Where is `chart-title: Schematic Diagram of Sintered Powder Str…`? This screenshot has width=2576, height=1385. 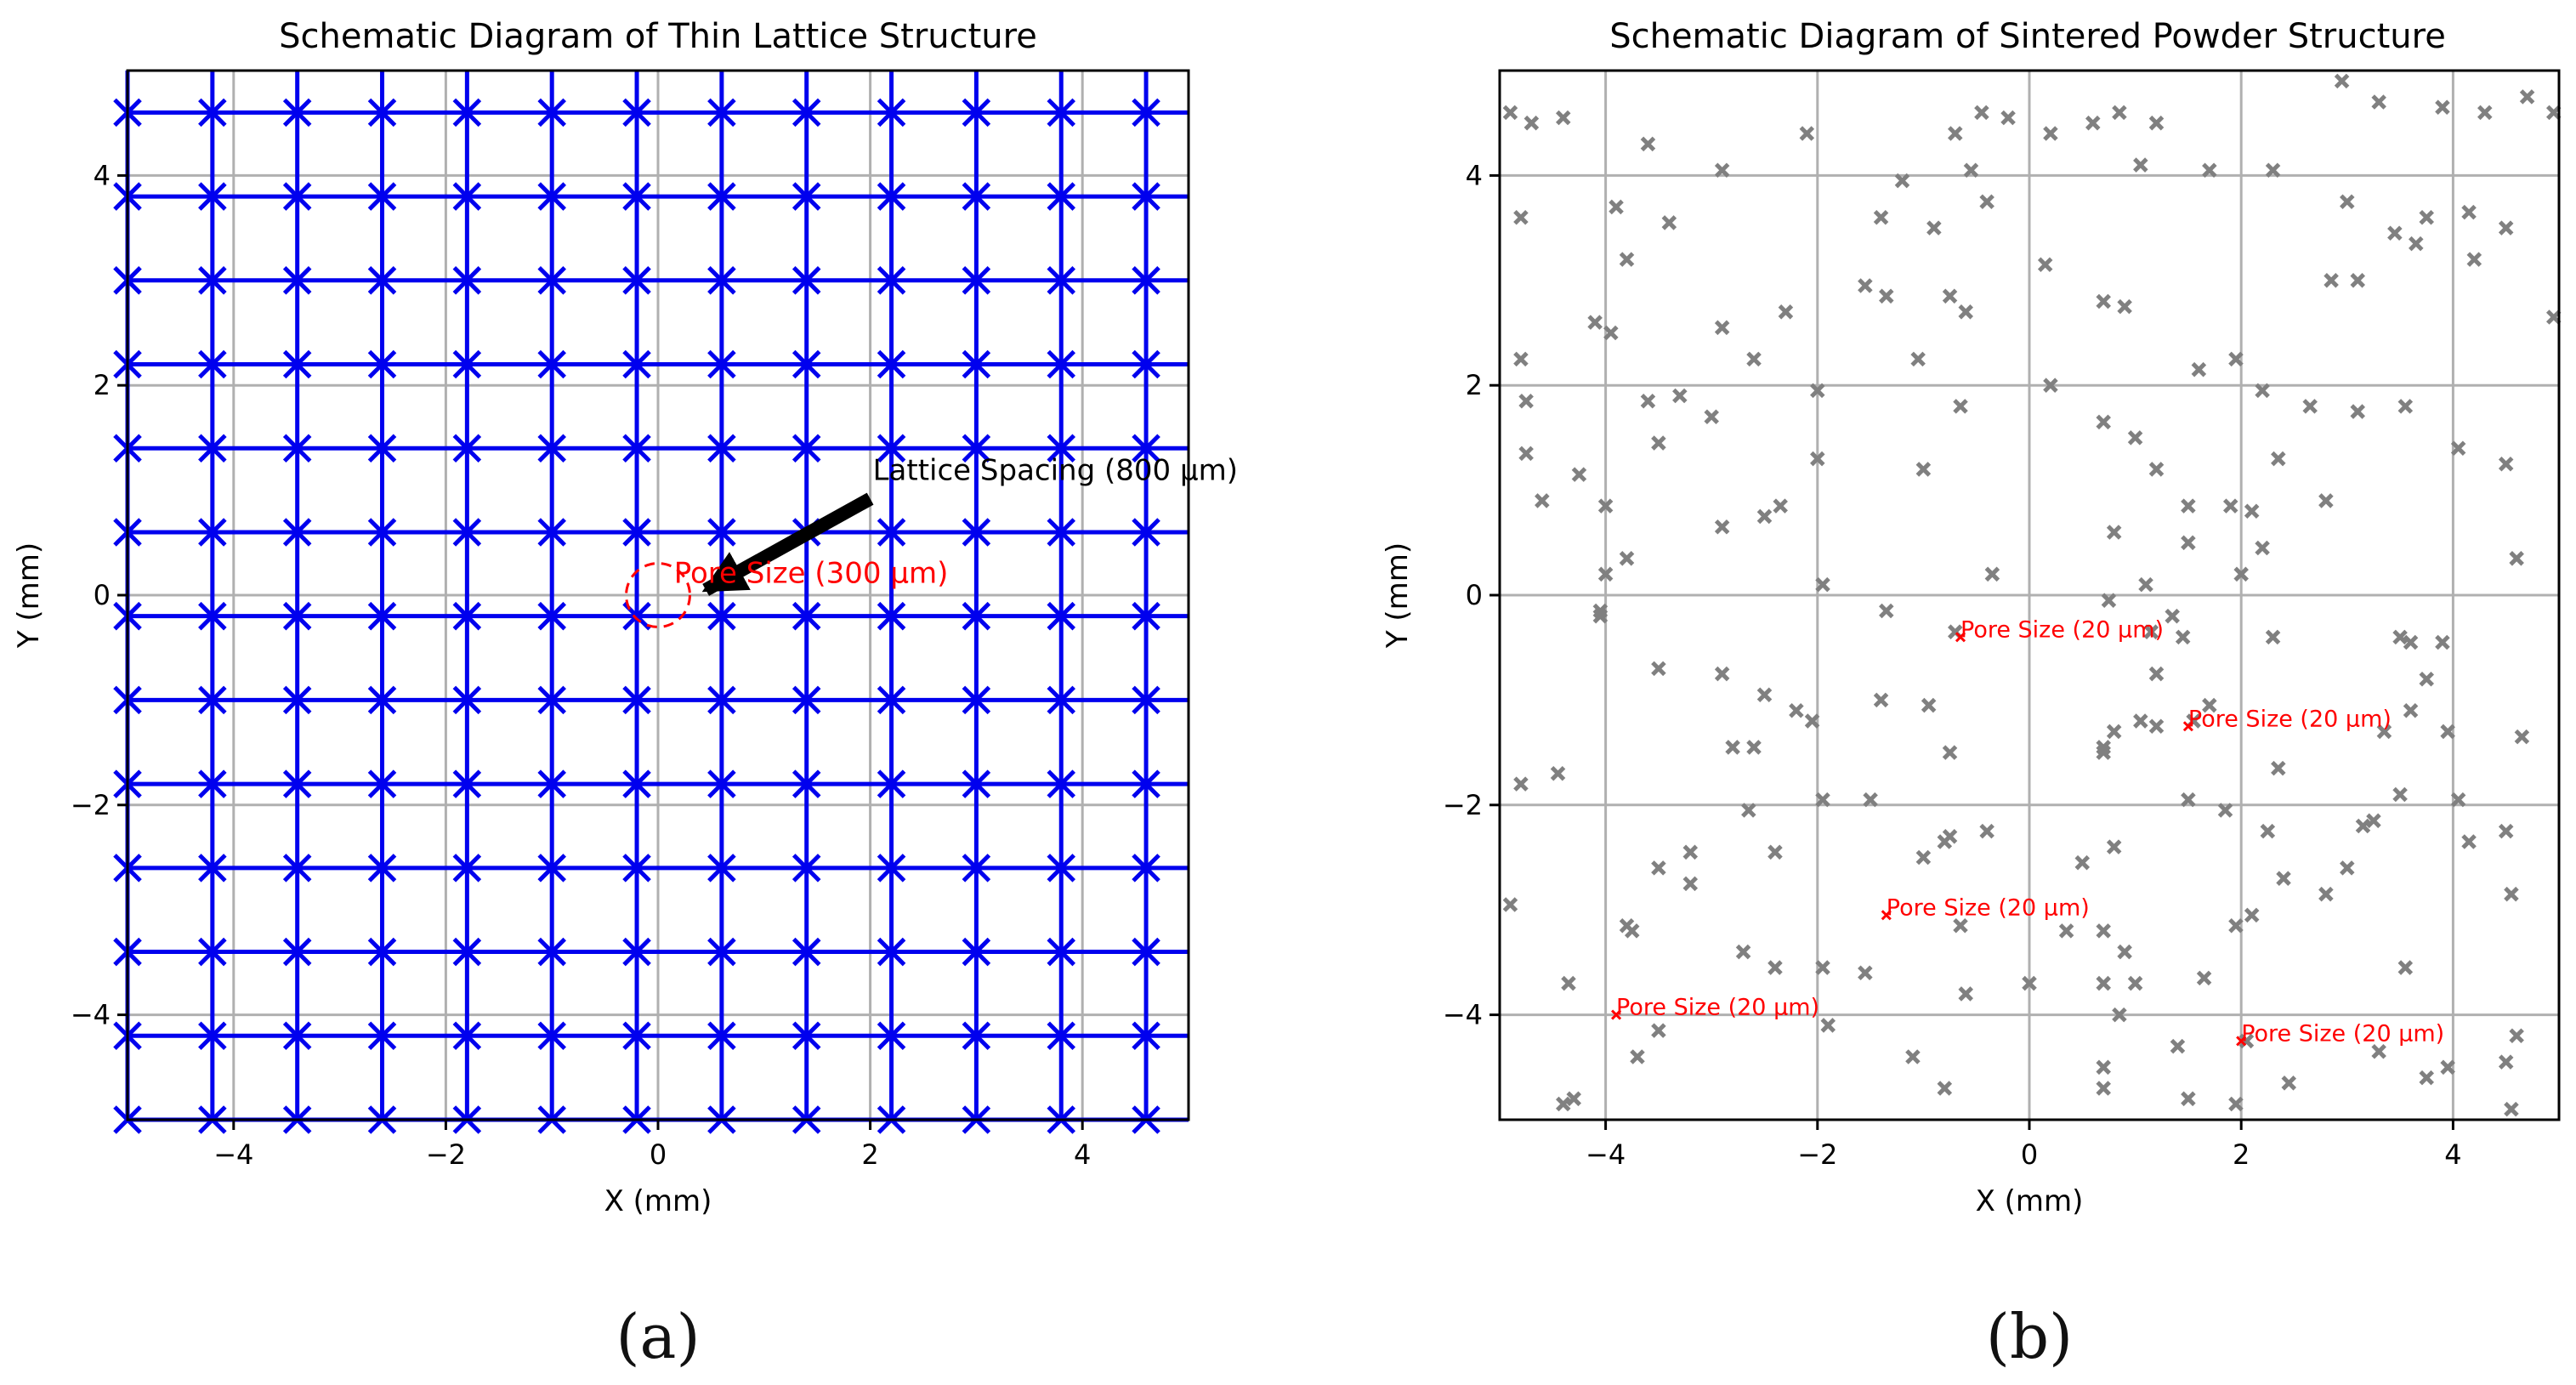
chart-title: Schematic Diagram of Sintered Powder Str… is located at coordinates (2028, 36).